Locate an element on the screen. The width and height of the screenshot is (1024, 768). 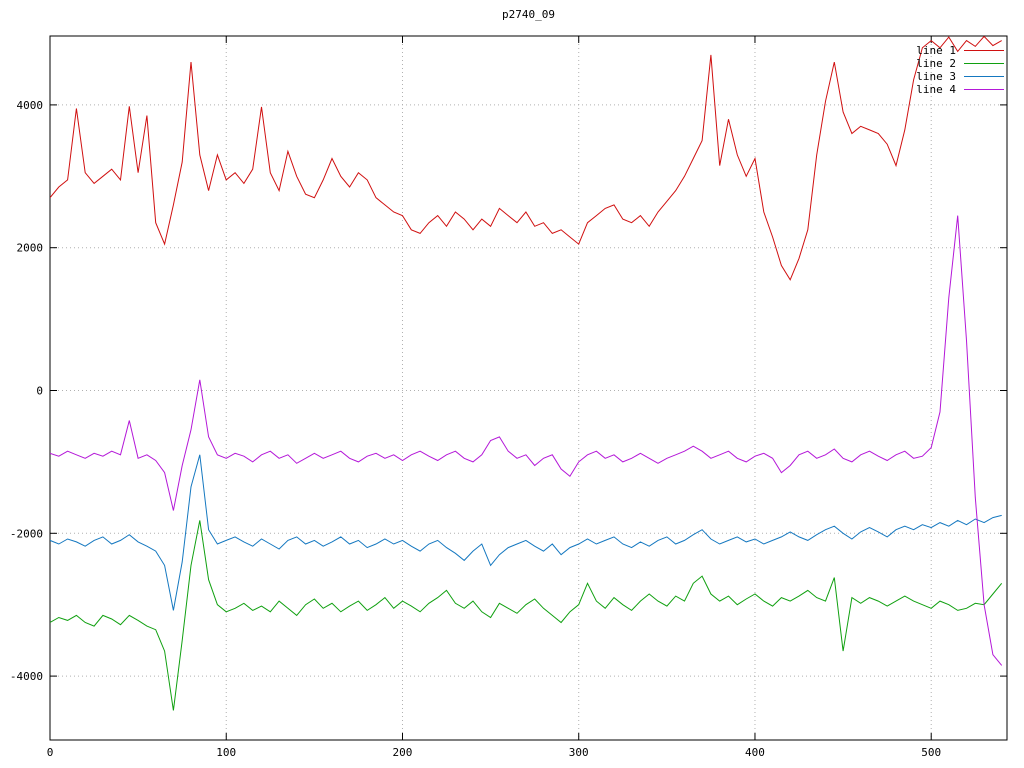
x-tick-label: 300 is located at coordinates (579, 752).